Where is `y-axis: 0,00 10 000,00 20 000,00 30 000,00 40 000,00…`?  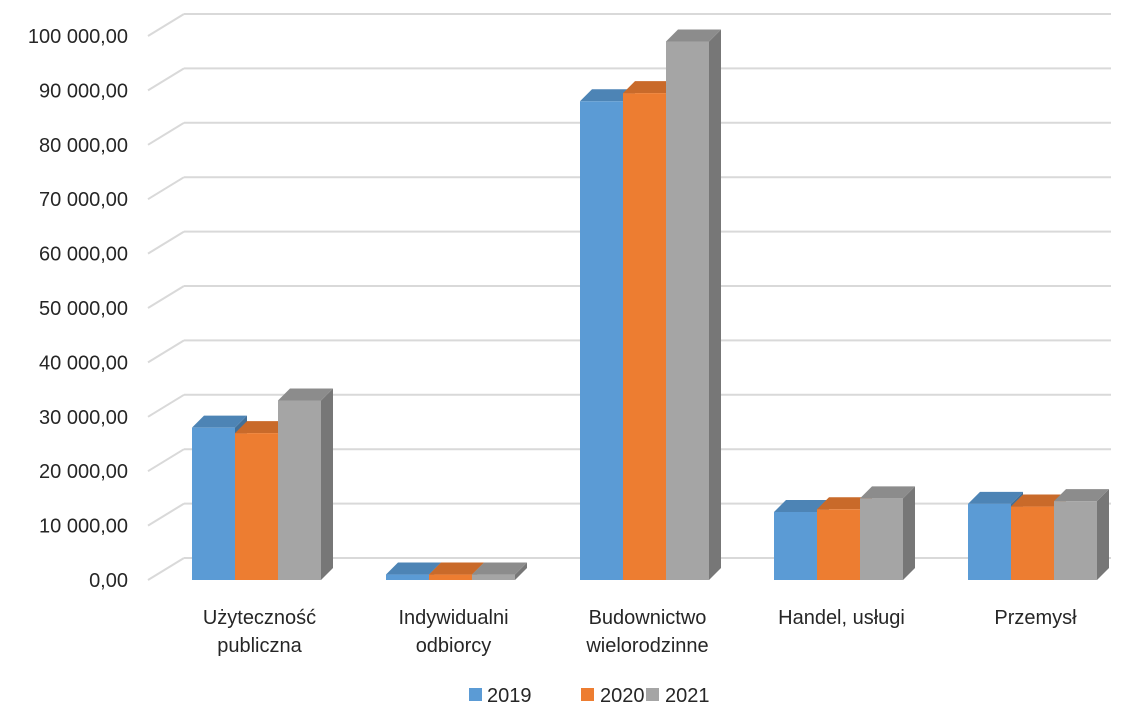 y-axis: 0,00 10 000,00 20 000,00 30 000,00 40 000,00… is located at coordinates (78, 309).